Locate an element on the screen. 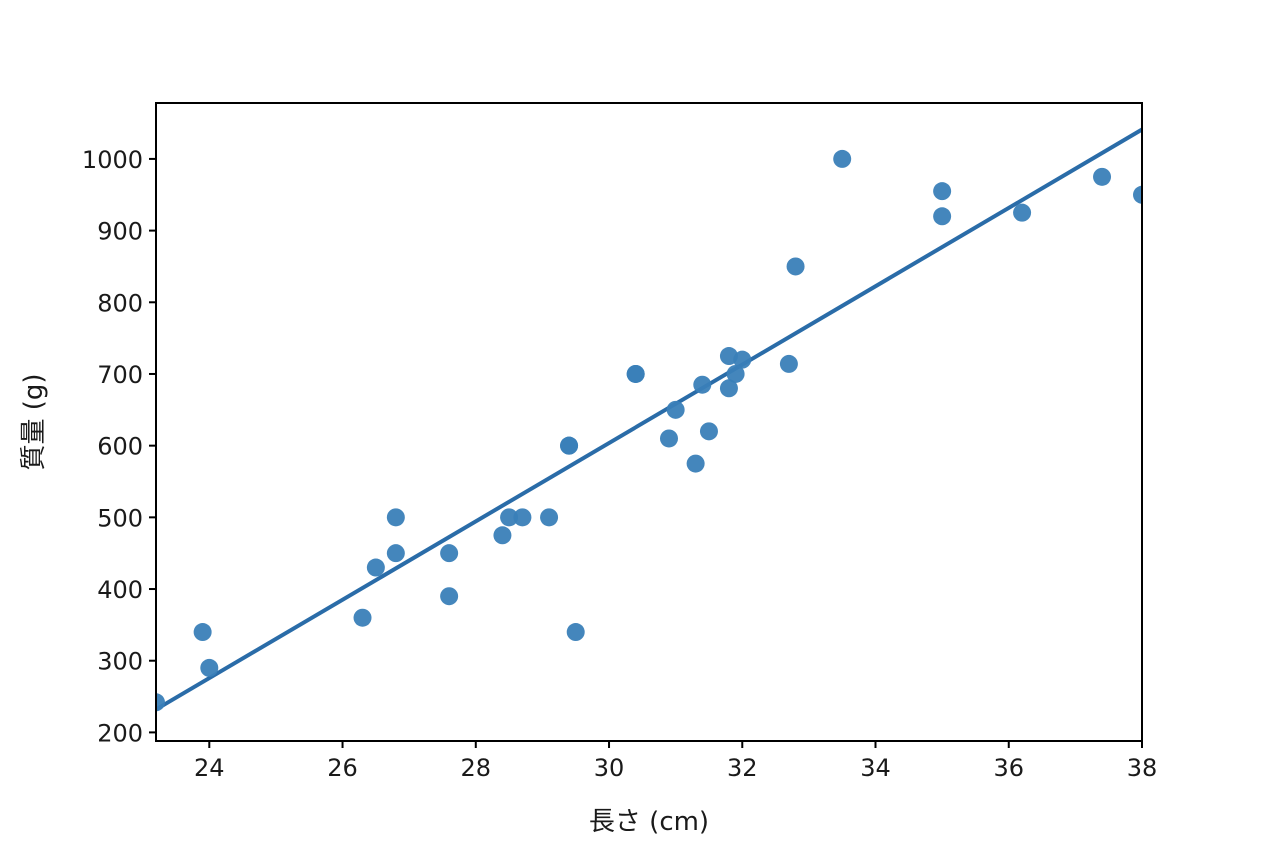  x-tick-label: 38 is located at coordinates (1142, 768).